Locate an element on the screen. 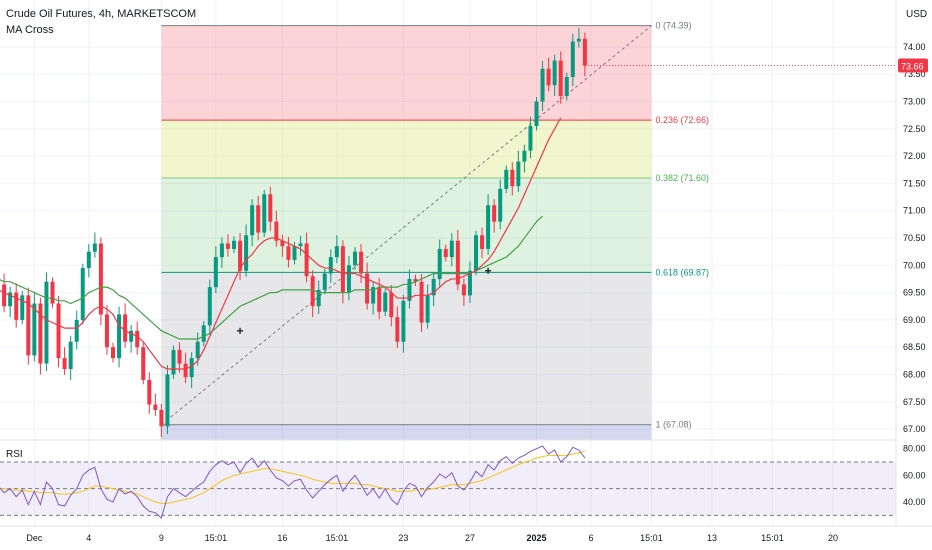 The image size is (932, 550). fib-level-label: 0.382 (71.60) is located at coordinates (682, 178).